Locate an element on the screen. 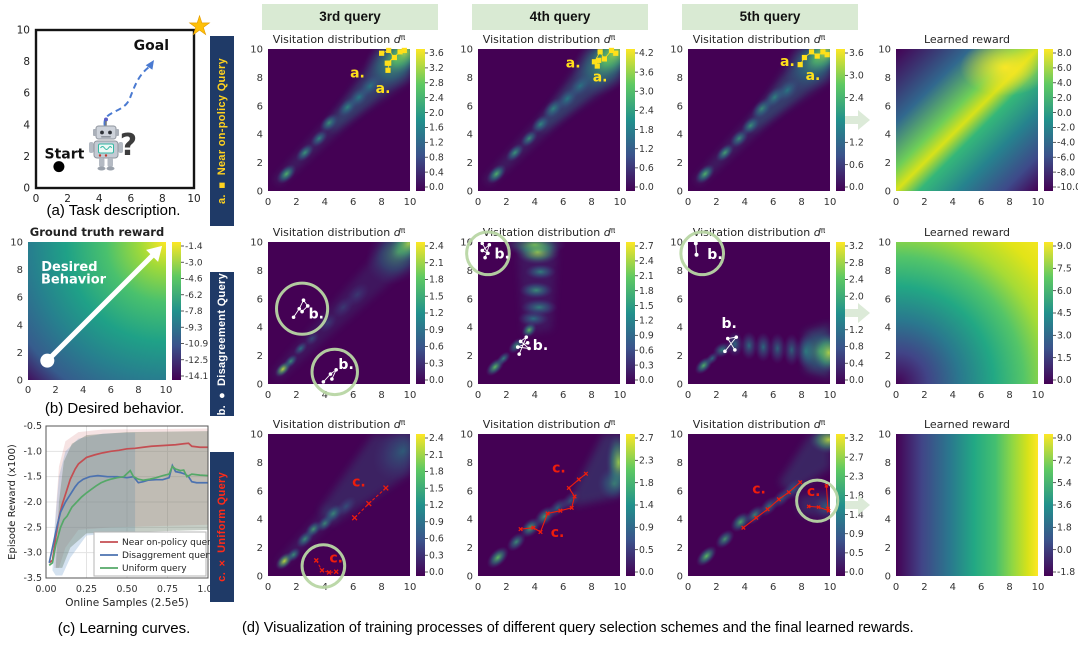 This screenshot has height=646, width=1080. svg-text: Near on-policy query is located at coordinates (169, 543).